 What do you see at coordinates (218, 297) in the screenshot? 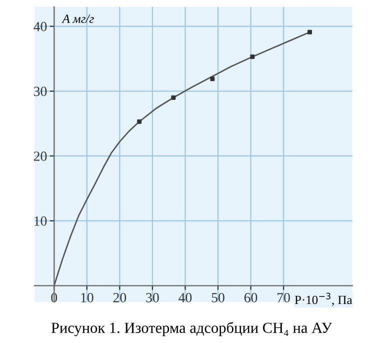
I see `x-tick-label: 50` at bounding box center [218, 297].